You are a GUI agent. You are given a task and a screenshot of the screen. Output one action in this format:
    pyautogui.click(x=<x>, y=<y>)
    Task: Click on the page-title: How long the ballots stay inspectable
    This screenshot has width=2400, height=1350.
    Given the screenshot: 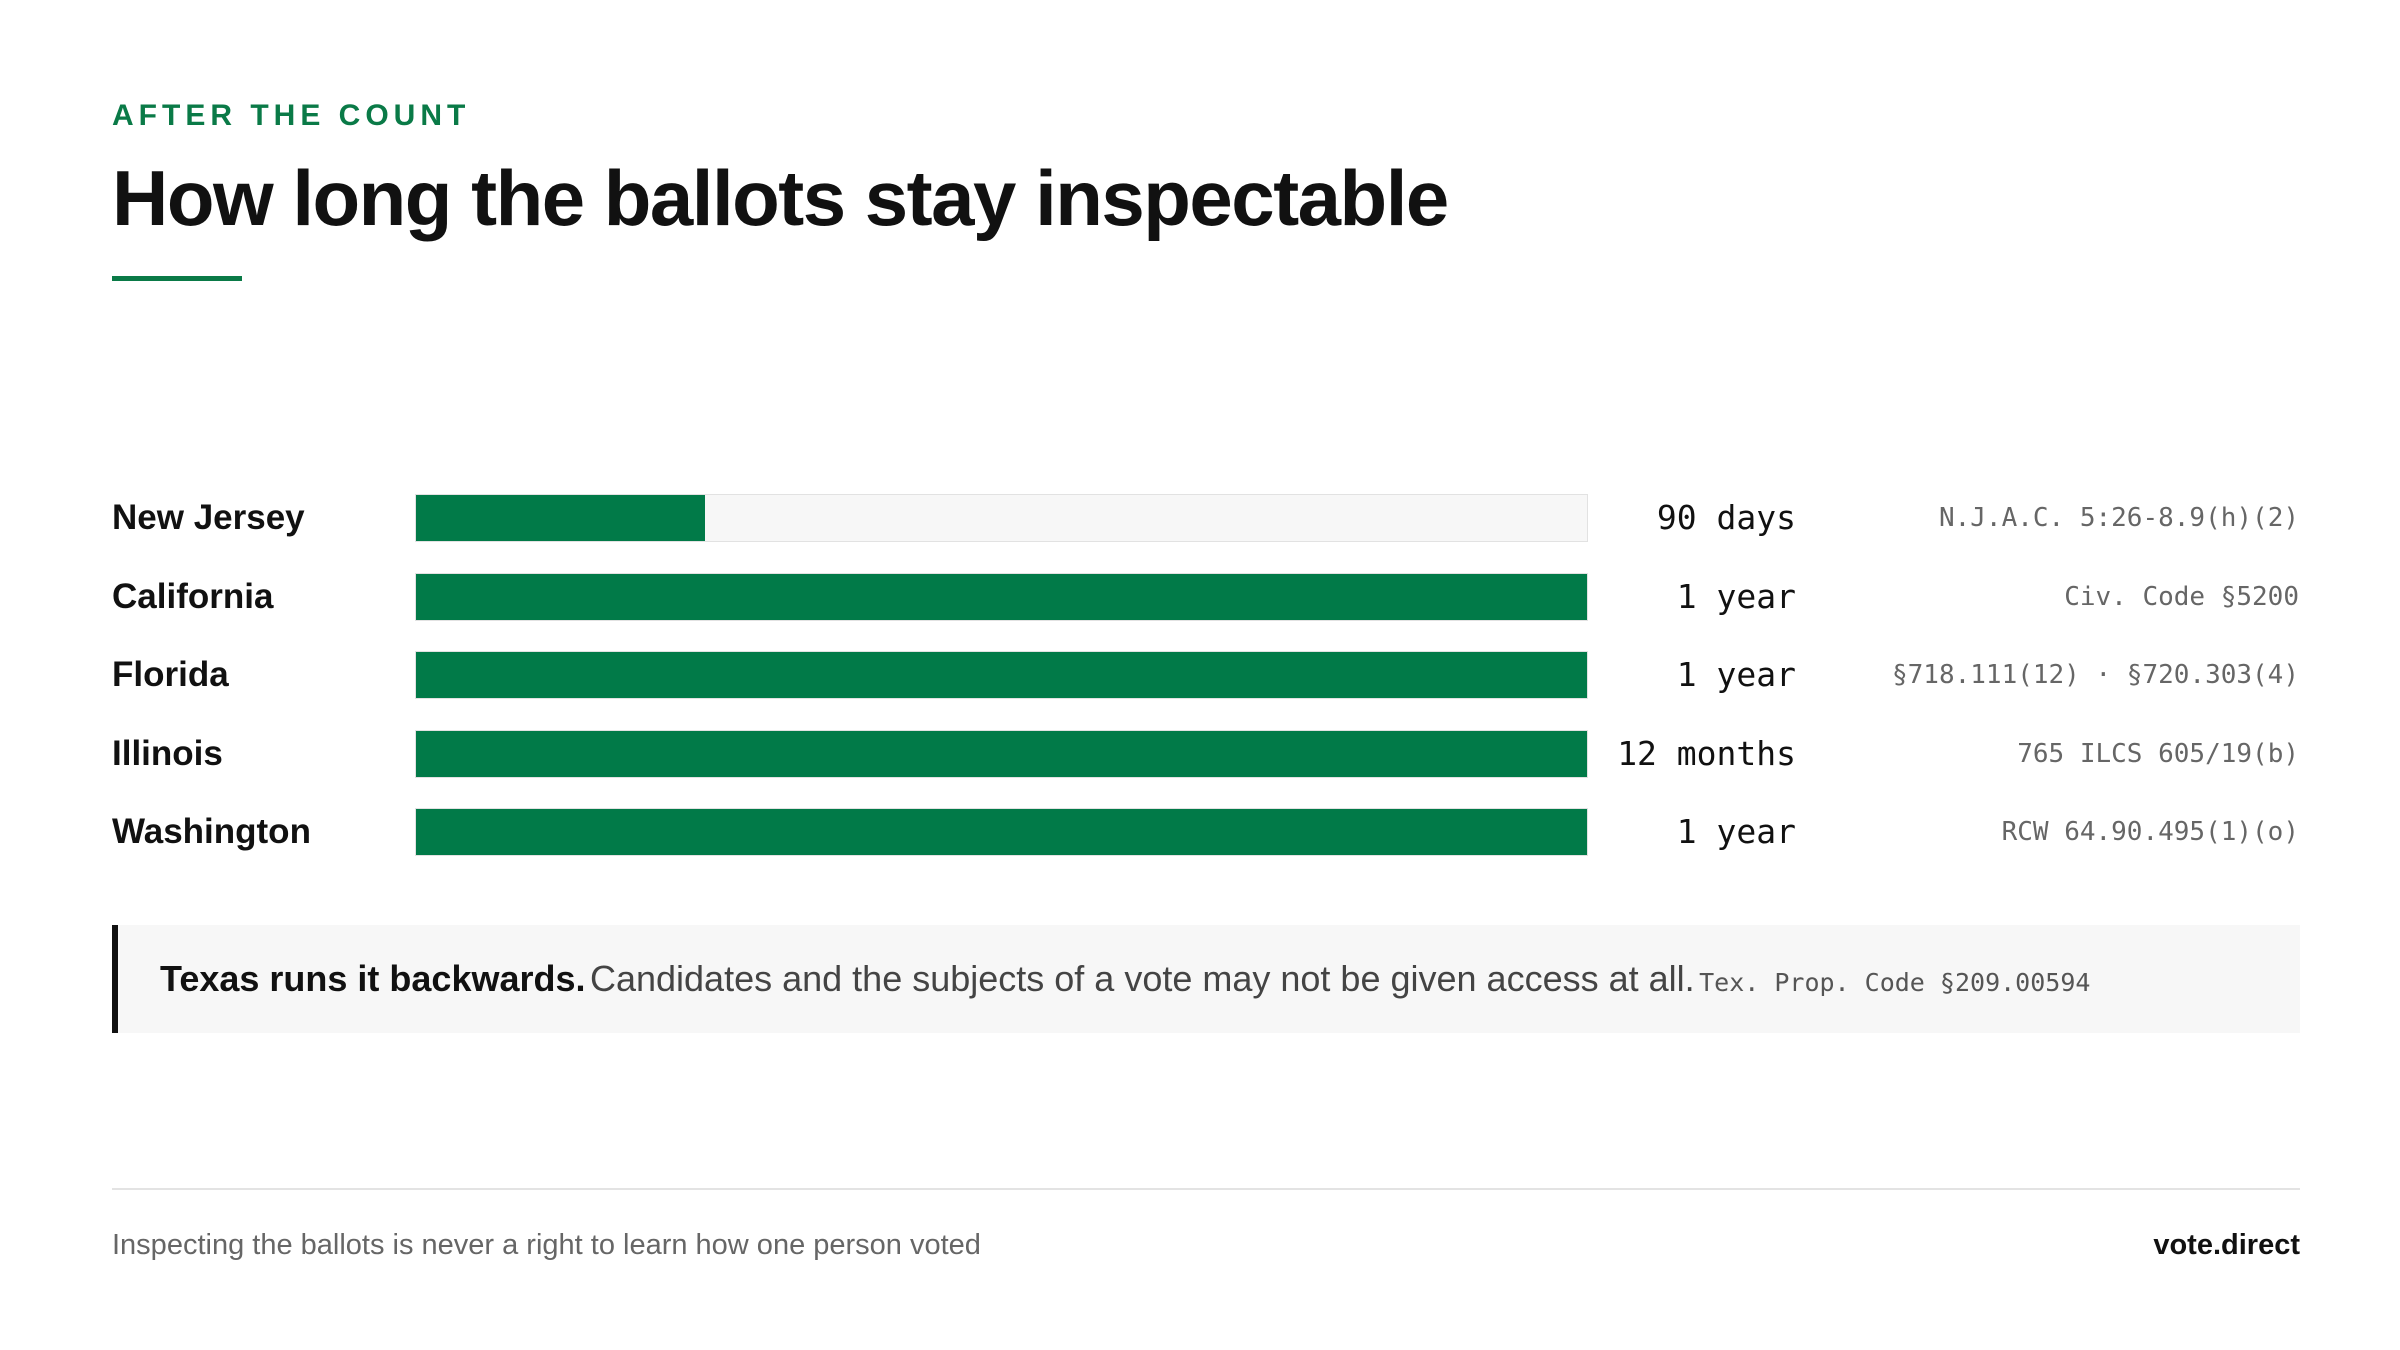 What is the action you would take?
    pyautogui.click(x=780, y=198)
    